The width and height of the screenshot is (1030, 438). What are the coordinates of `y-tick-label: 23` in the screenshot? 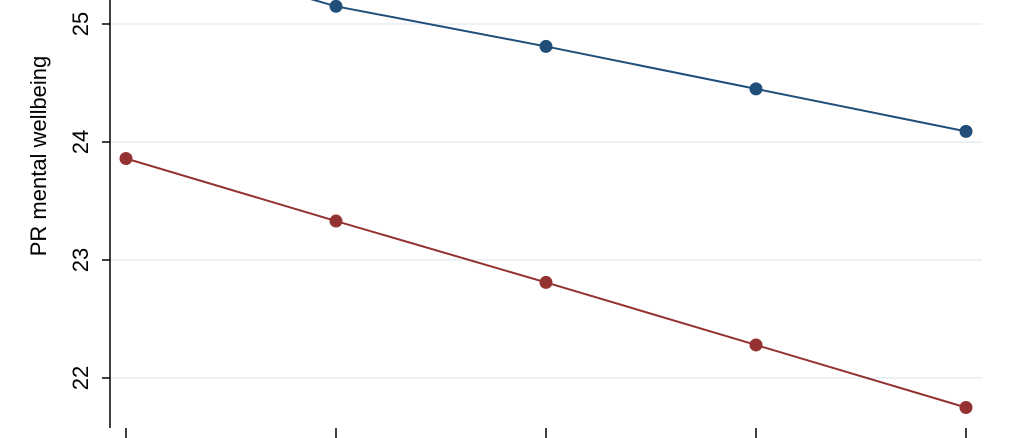 It's located at (80, 260).